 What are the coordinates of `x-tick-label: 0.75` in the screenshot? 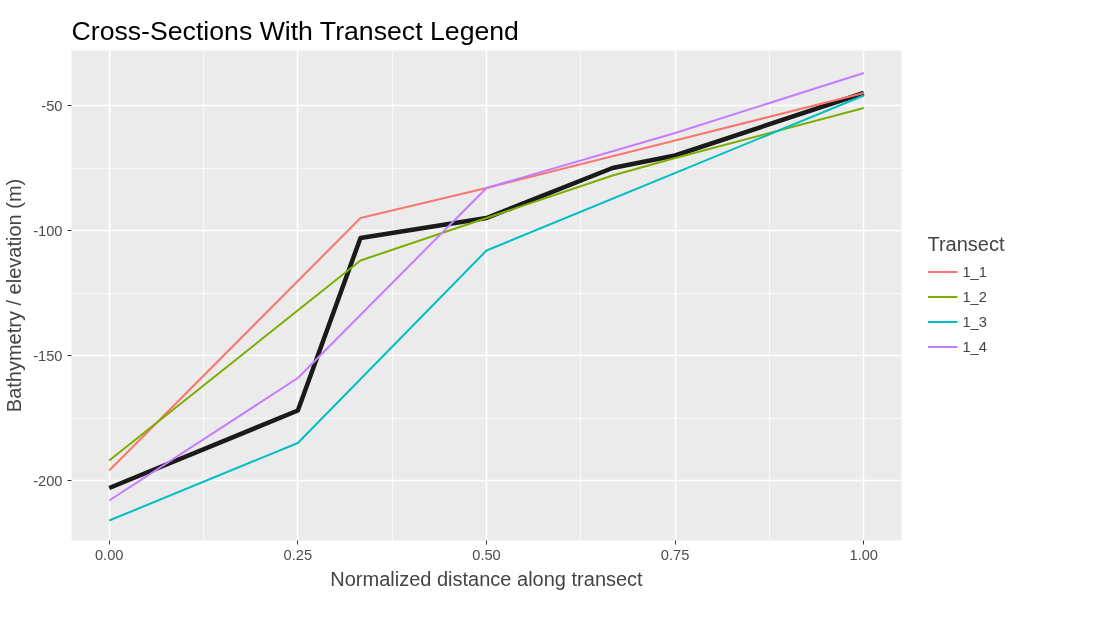 It's located at (675, 554).